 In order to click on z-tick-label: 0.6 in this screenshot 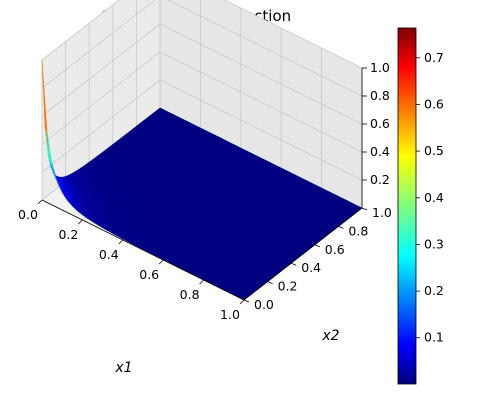, I will do `click(380, 123)`.